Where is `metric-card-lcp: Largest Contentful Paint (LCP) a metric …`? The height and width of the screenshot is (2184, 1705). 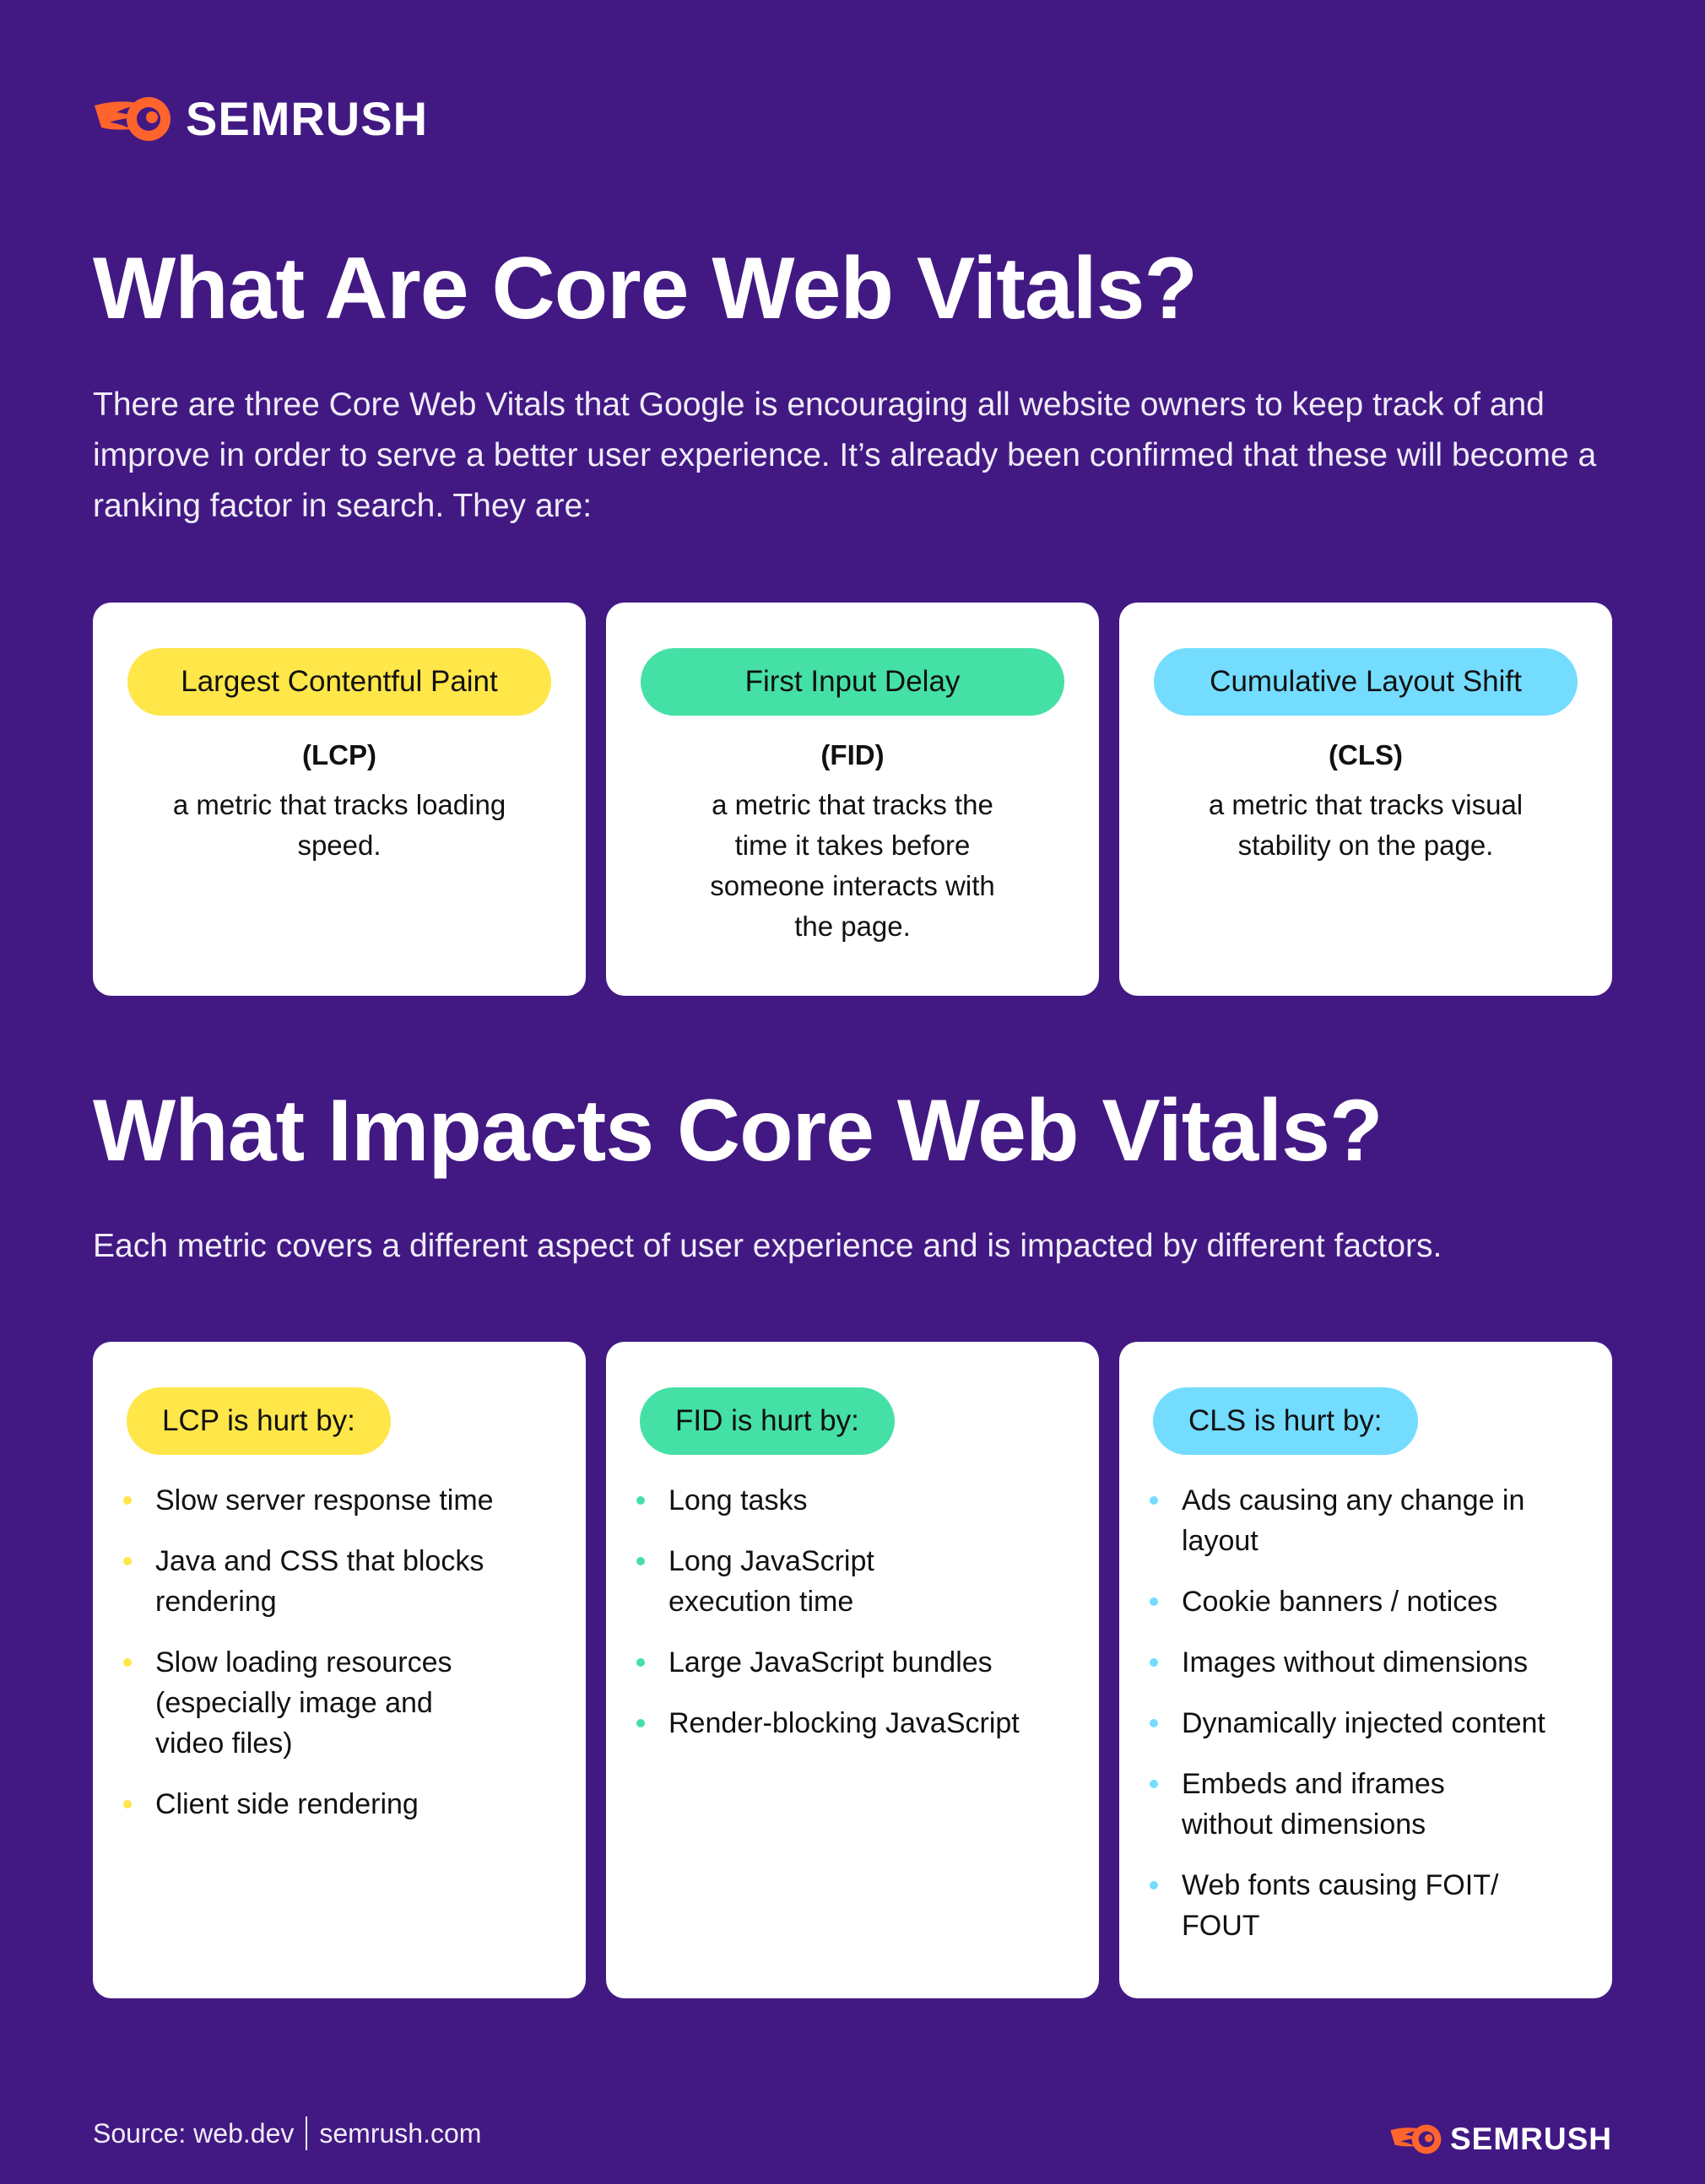
metric-card-lcp: Largest Contentful Paint (LCP) a metric … is located at coordinates (339, 799).